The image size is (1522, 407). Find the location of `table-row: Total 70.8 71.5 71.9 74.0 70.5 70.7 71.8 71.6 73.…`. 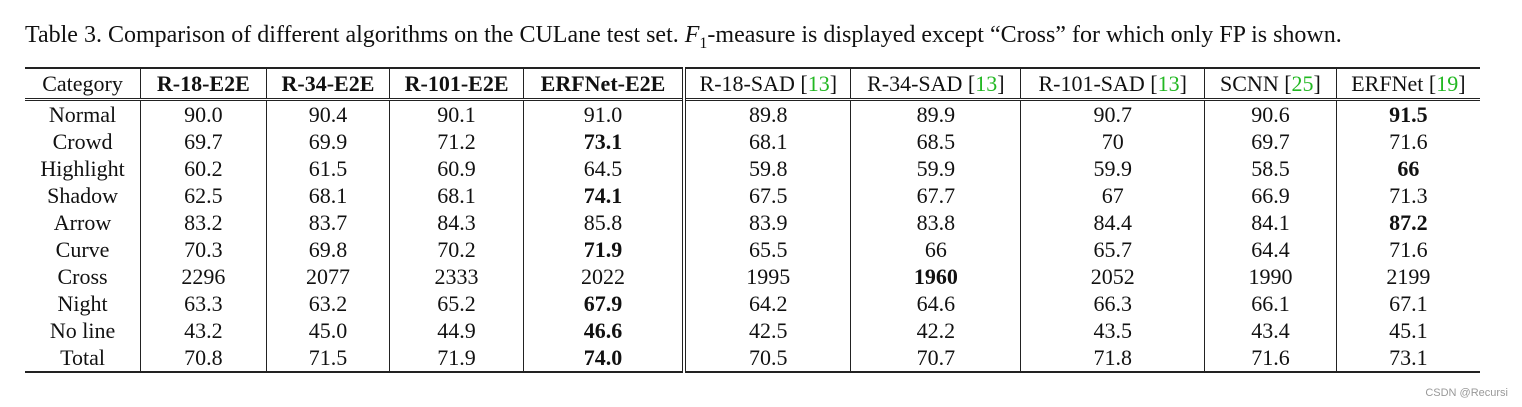

table-row: Total 70.8 71.5 71.9 74.0 70.5 70.7 71.8 71.6 73.… is located at coordinates (752, 358).